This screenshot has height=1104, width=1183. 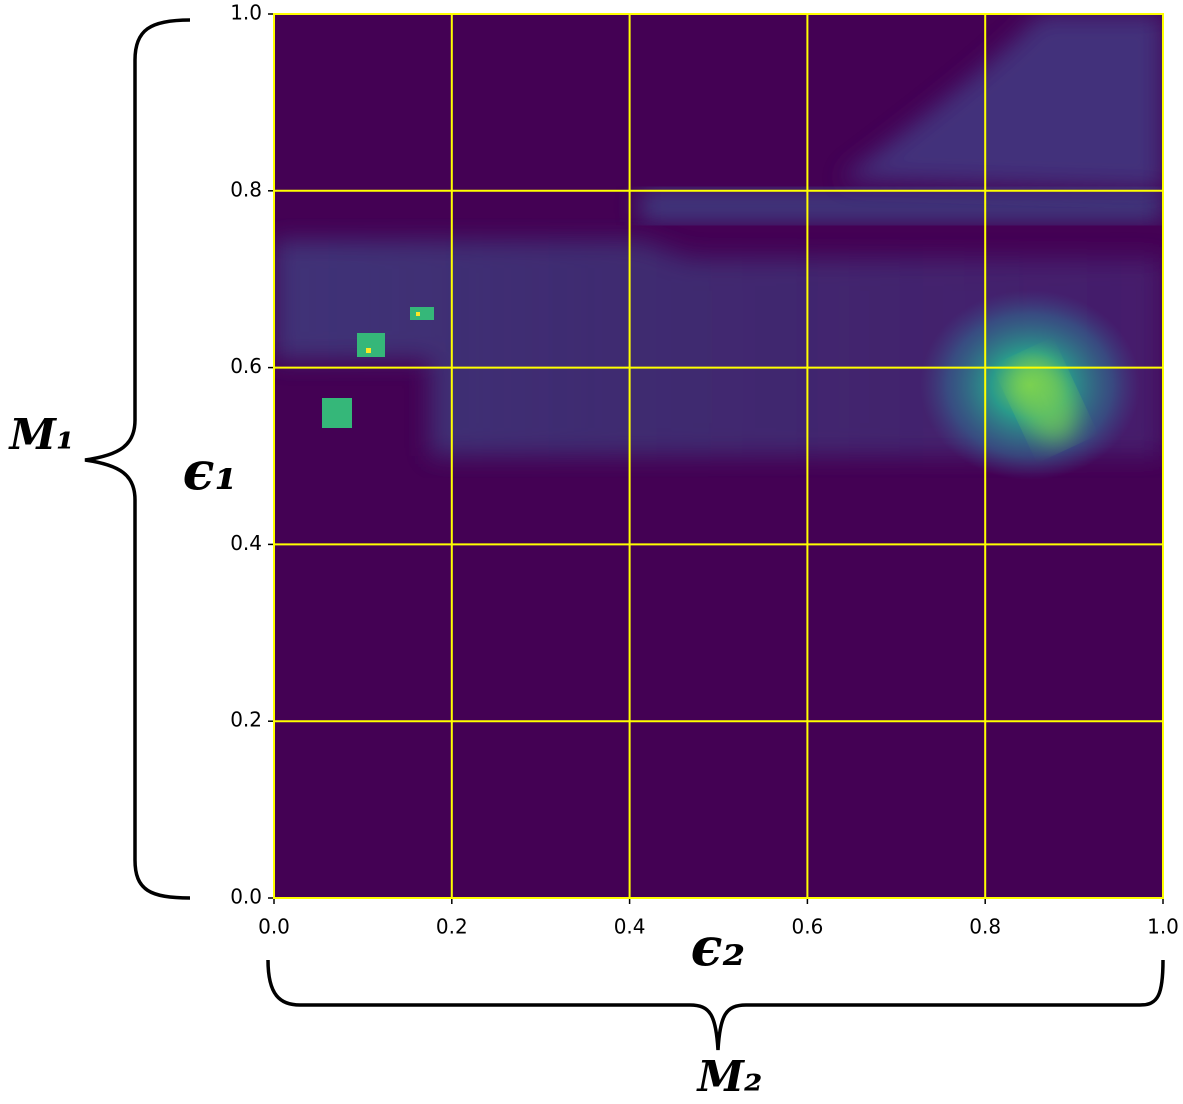 I want to click on y-tick-label: 0.8, so click(x=246, y=189).